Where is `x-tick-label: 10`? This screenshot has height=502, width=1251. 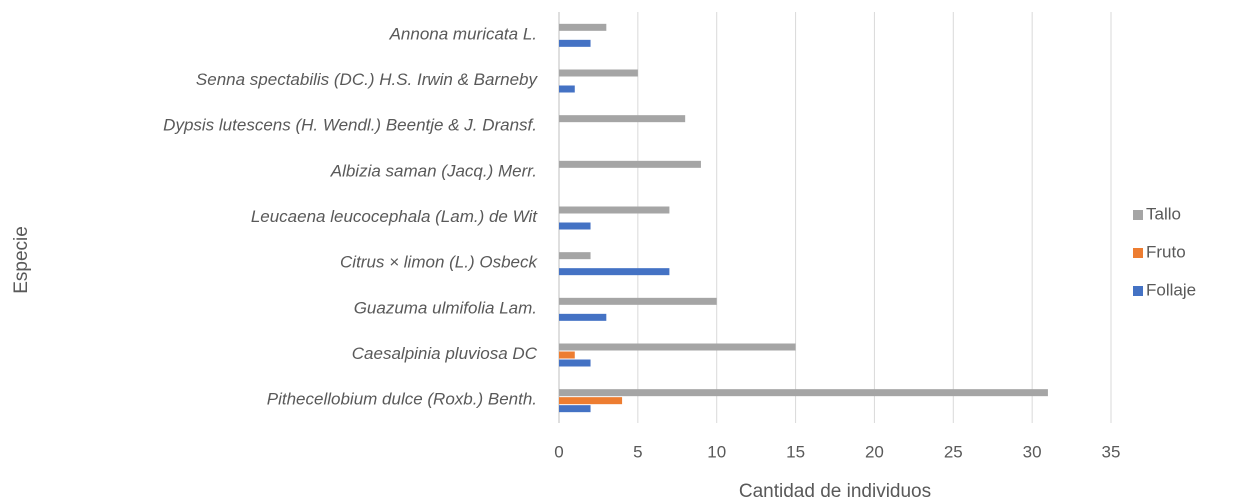 x-tick-label: 10 is located at coordinates (716, 451).